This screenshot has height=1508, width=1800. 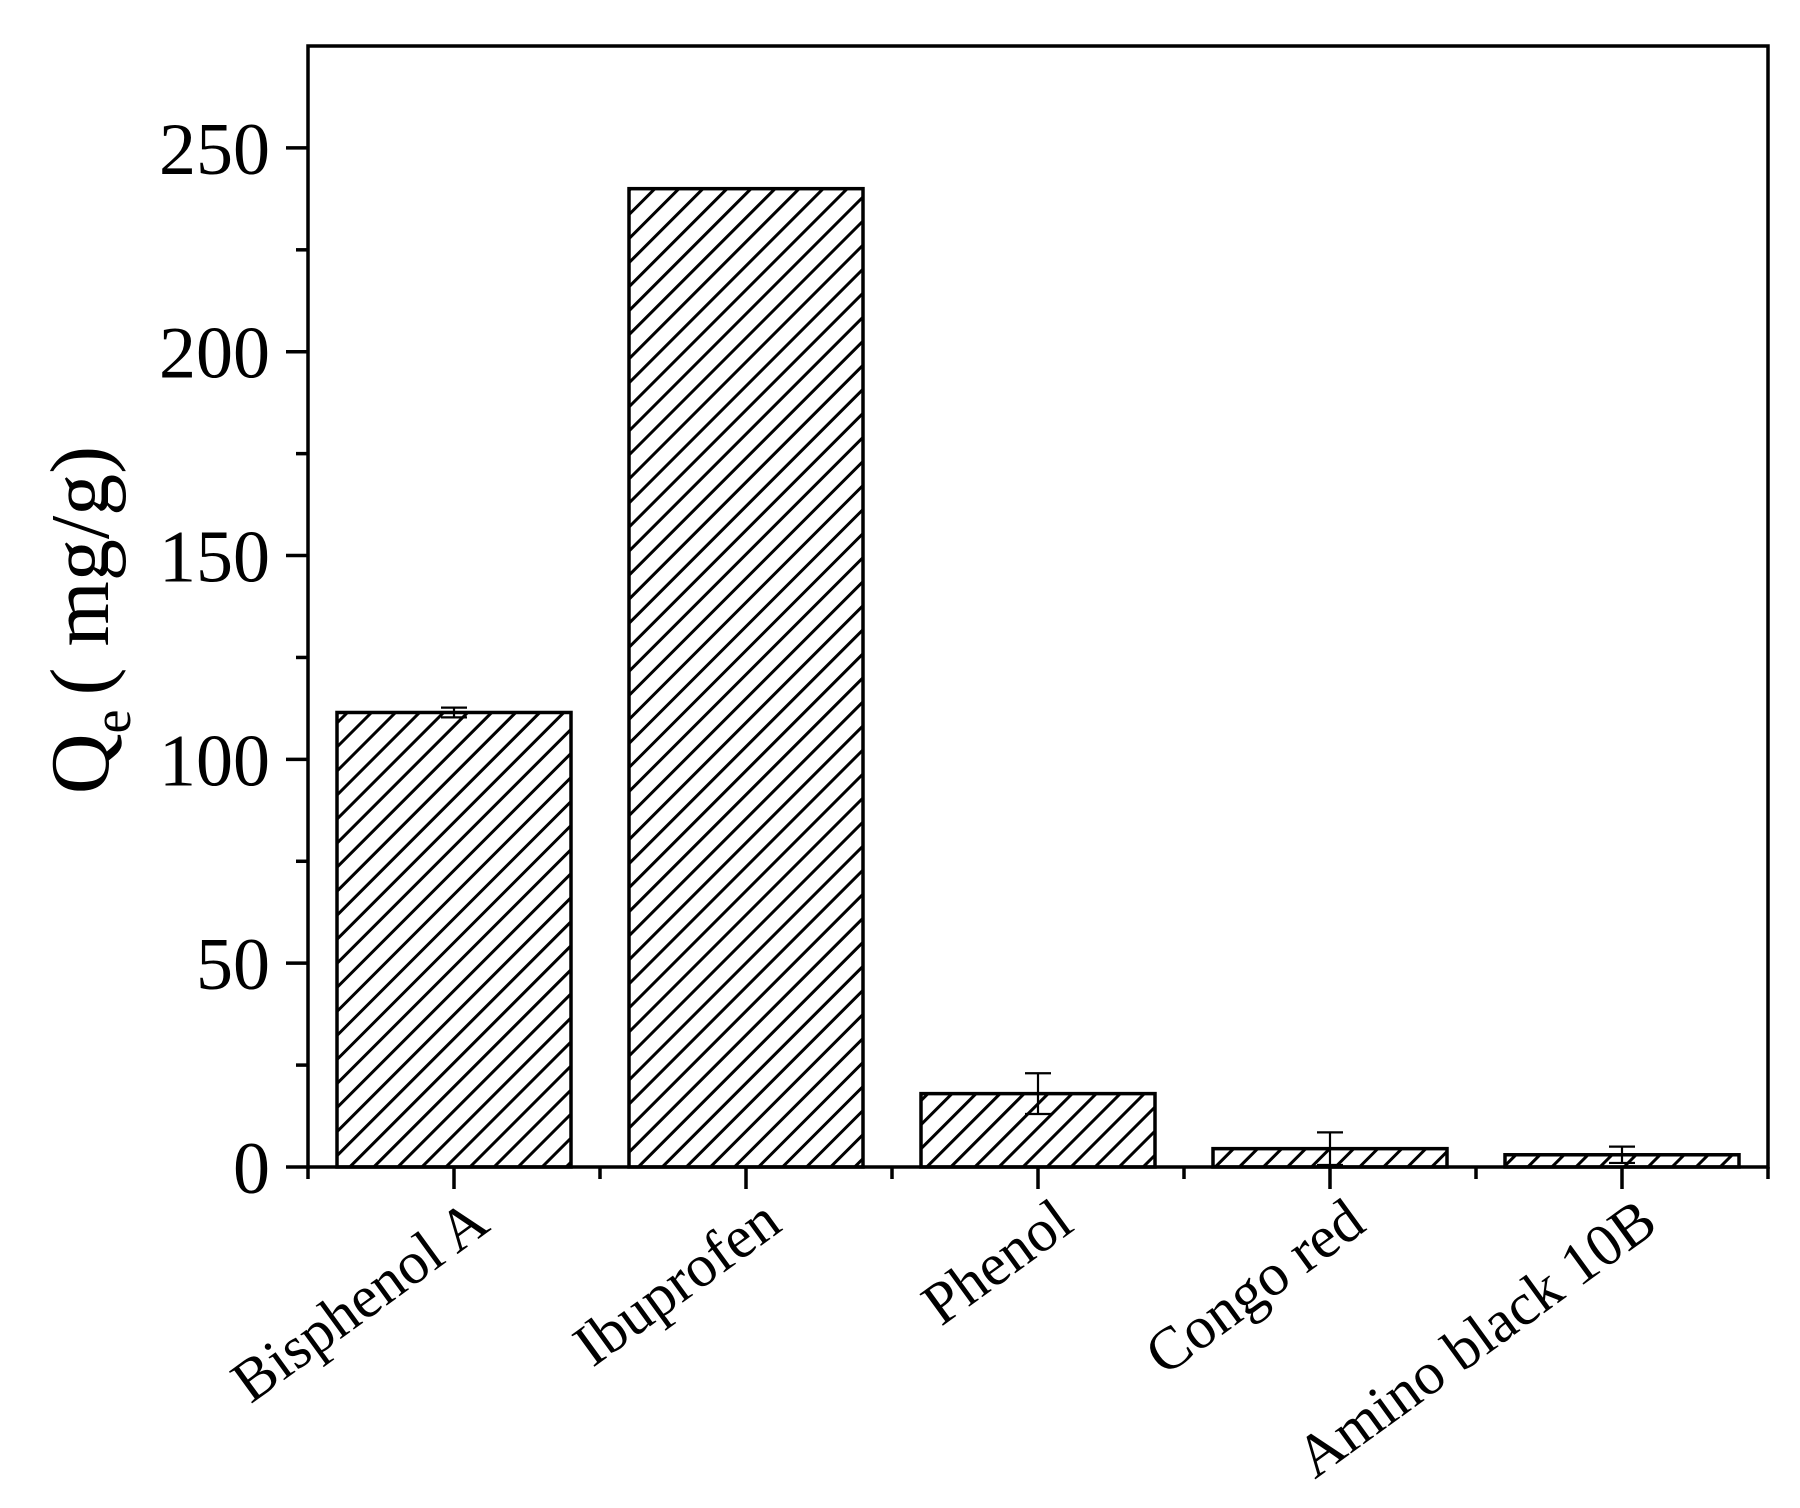 What do you see at coordinates (233, 659) in the screenshot?
I see `y-axis: 0 50 100 150 200 250` at bounding box center [233, 659].